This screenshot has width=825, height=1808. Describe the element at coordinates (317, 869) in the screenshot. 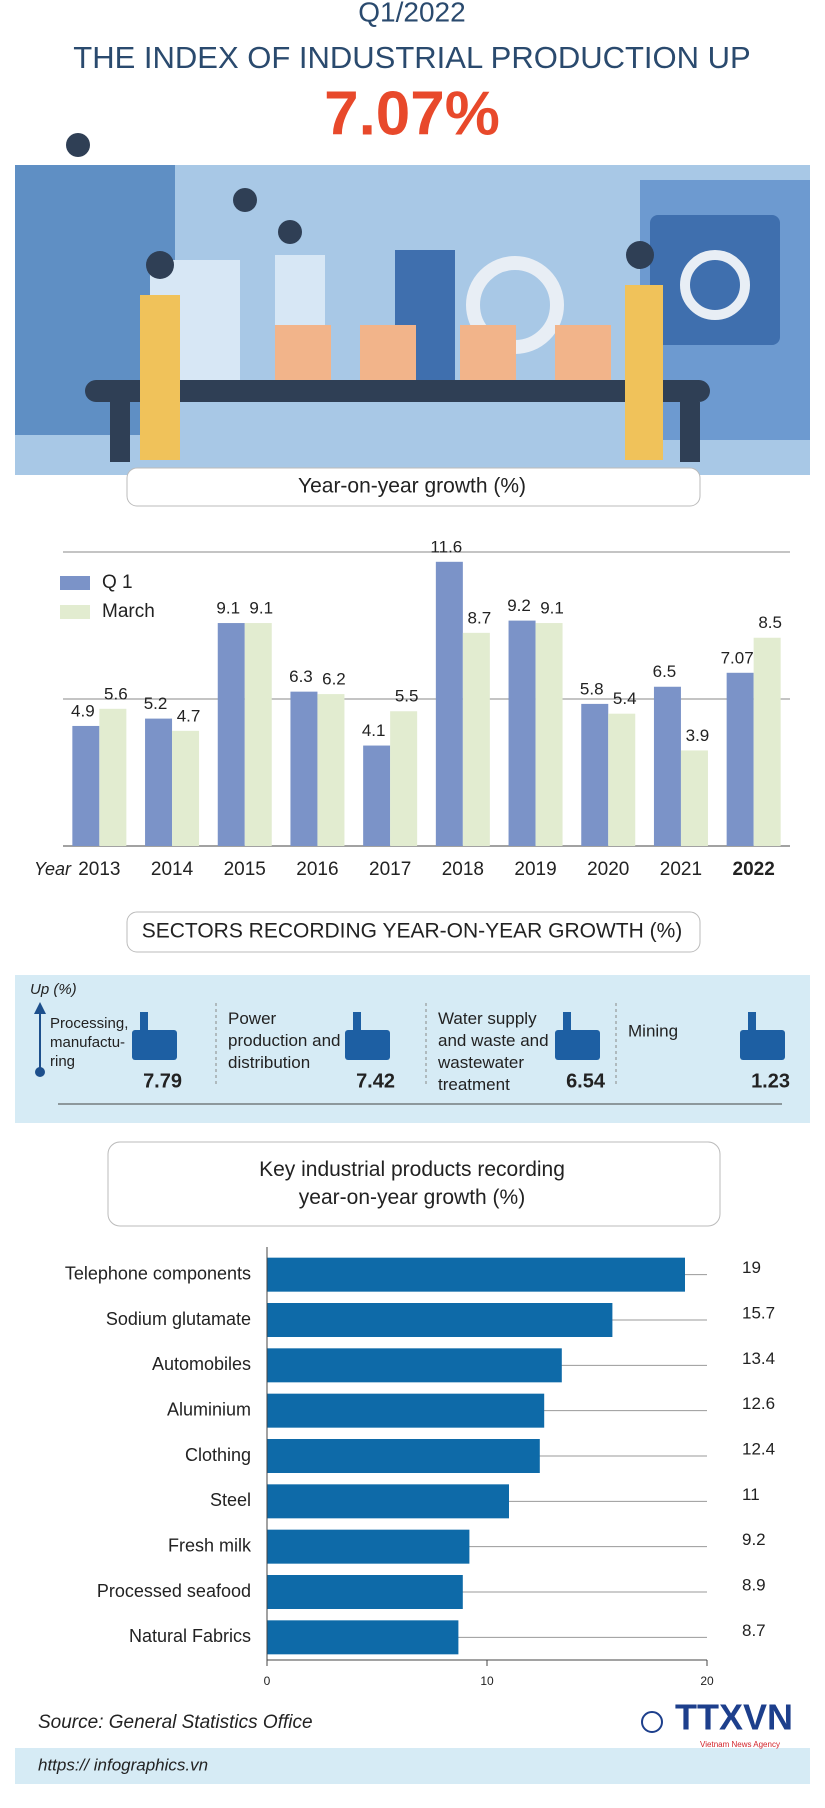

I see `x-tick-label: 2016` at that location.